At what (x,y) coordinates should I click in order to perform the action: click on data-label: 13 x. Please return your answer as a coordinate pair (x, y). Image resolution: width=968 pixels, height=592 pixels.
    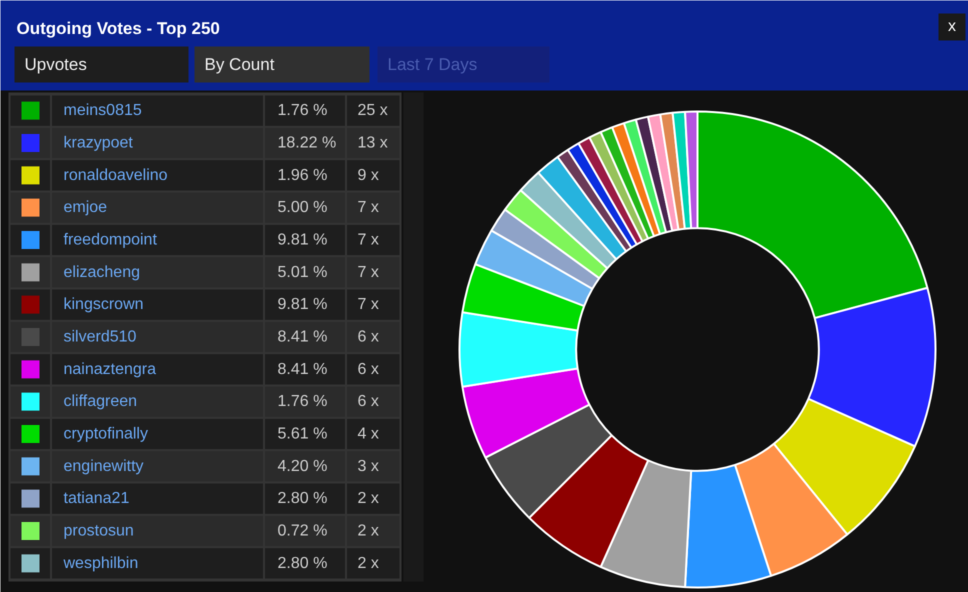
    Looking at the image, I should click on (373, 143).